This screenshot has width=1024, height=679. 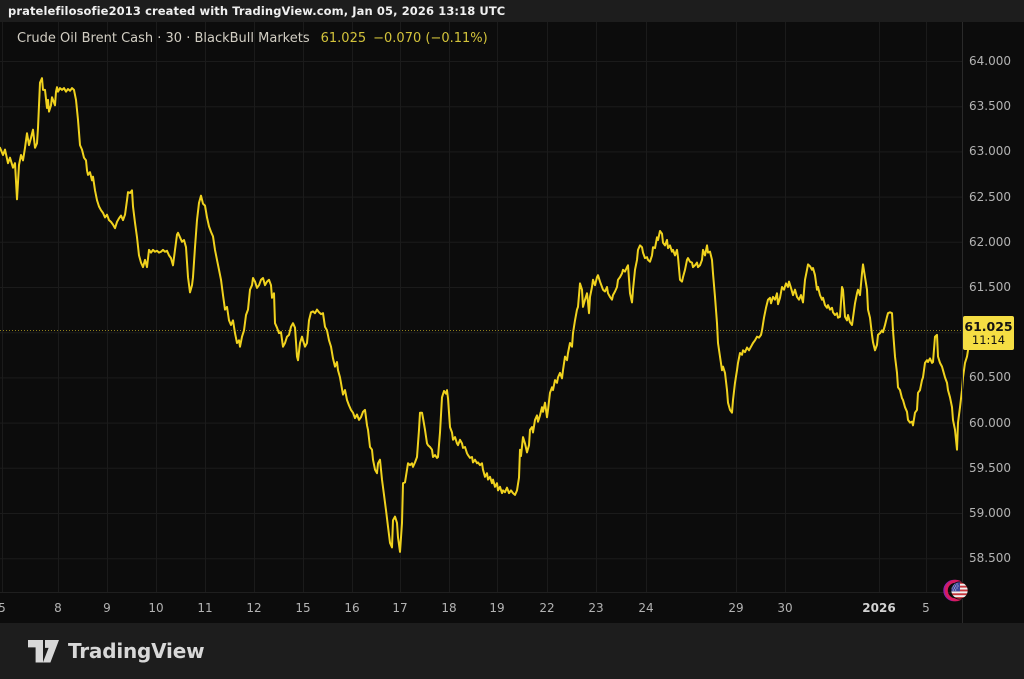 I want to click on time-scale-border, so click(x=481, y=592).